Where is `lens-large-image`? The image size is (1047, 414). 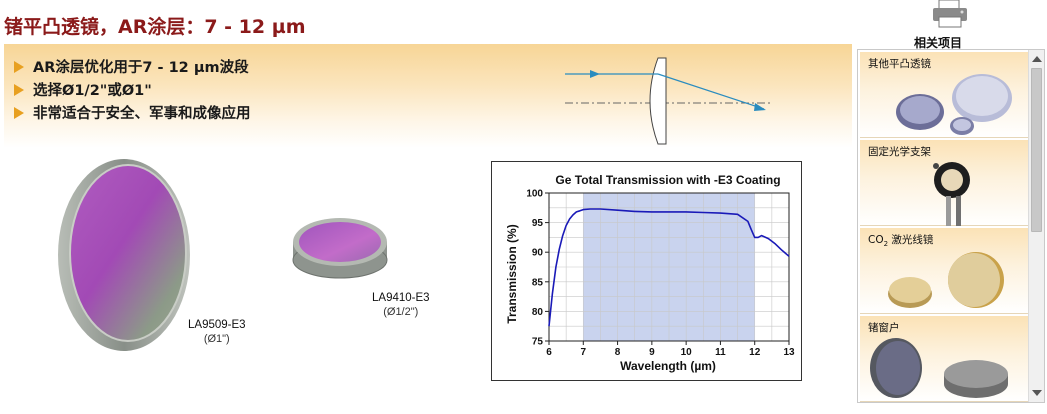
lens-large-image is located at coordinates (122, 257).